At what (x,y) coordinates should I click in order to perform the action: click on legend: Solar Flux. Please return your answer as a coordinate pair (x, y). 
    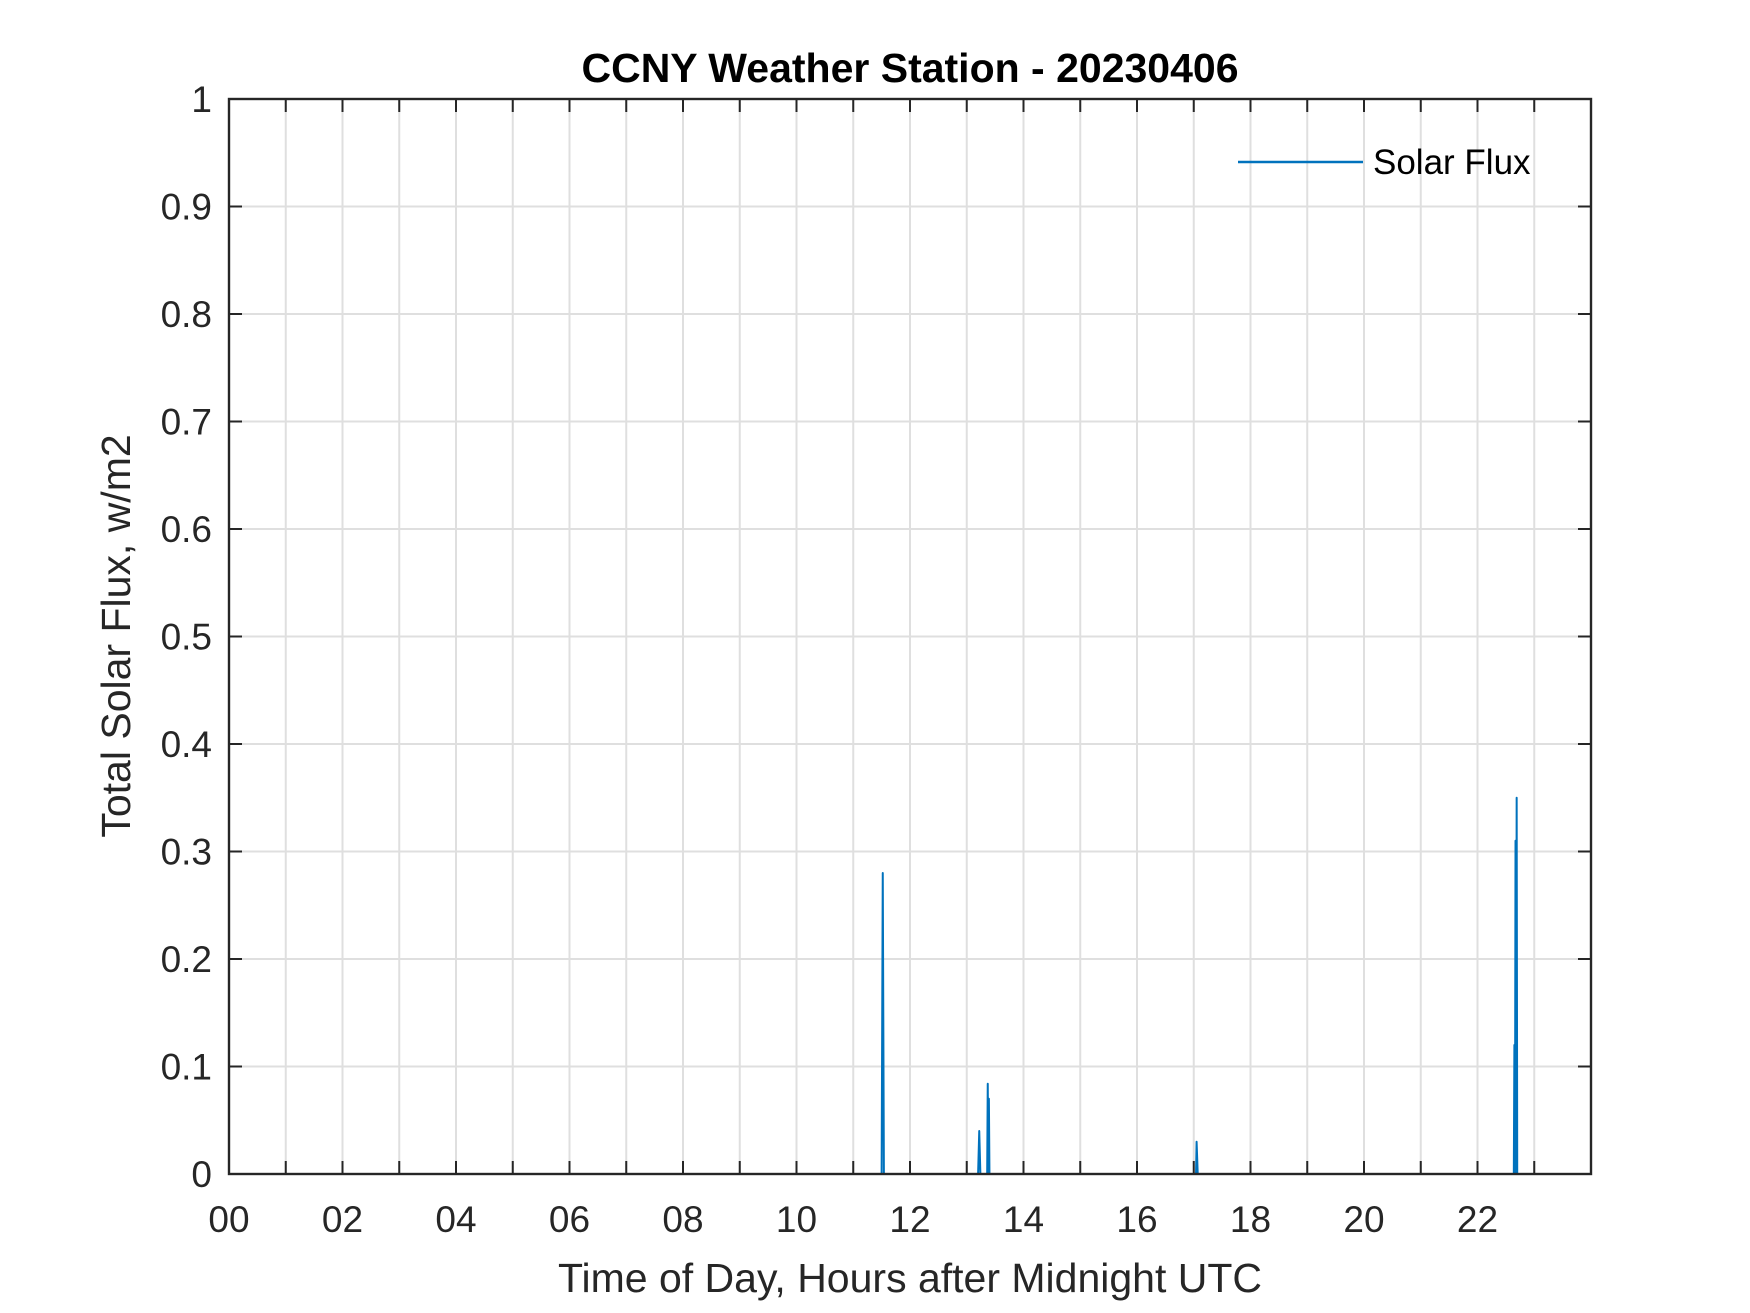
    Looking at the image, I should click on (1384, 162).